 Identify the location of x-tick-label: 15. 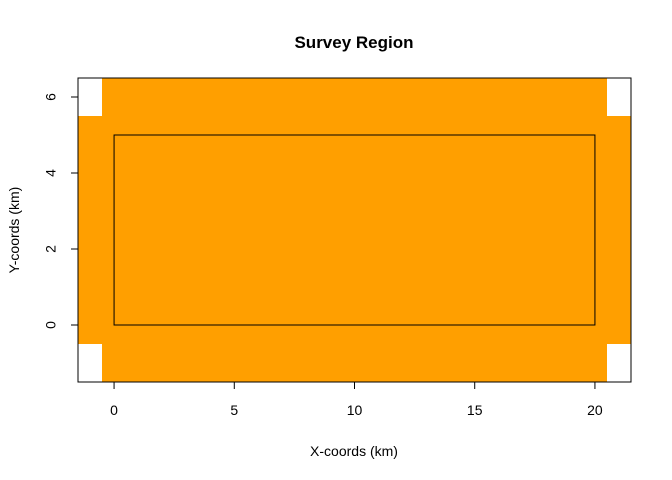
(475, 410).